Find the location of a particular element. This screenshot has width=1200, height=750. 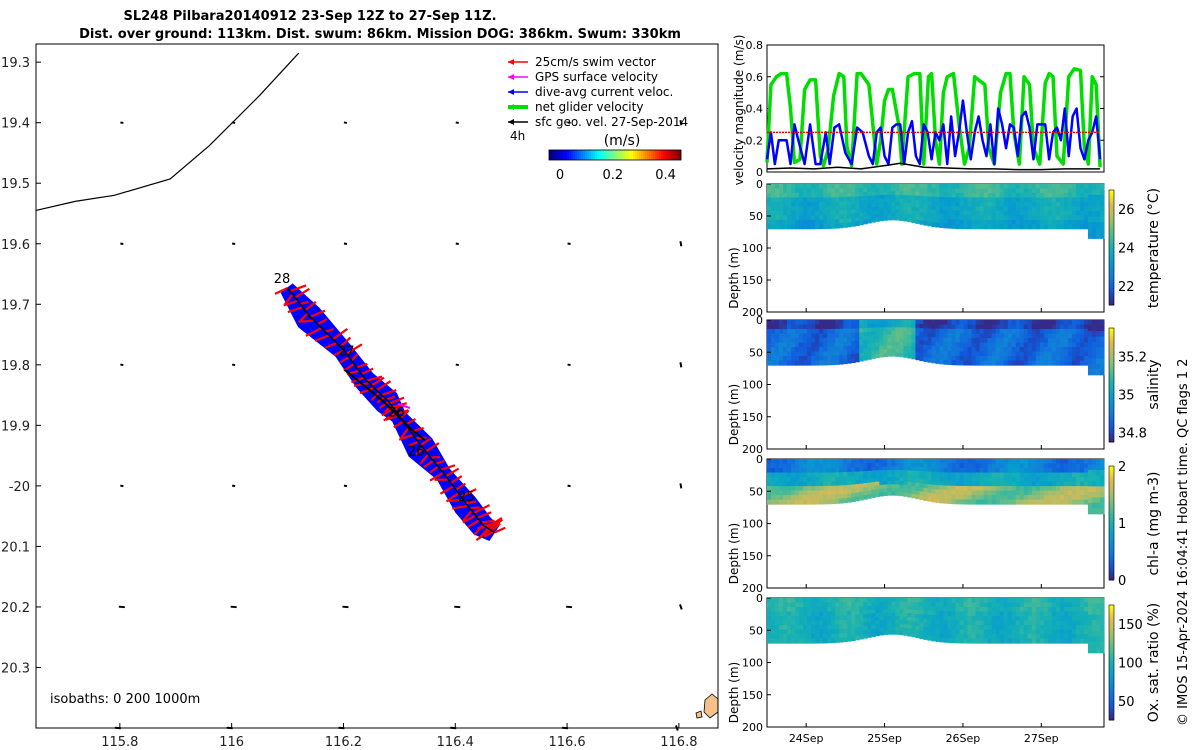

section-y-tick-label: 100 is located at coordinates (752, 248).